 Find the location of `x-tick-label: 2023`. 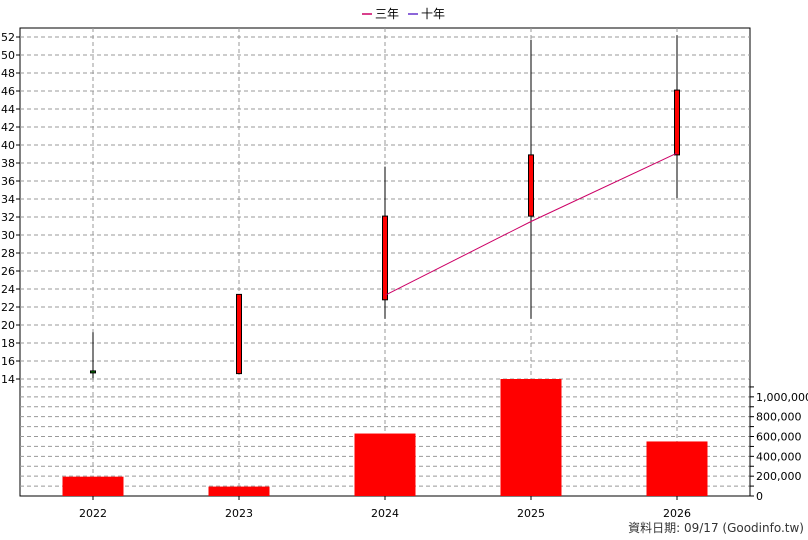

x-tick-label: 2023 is located at coordinates (239, 513).